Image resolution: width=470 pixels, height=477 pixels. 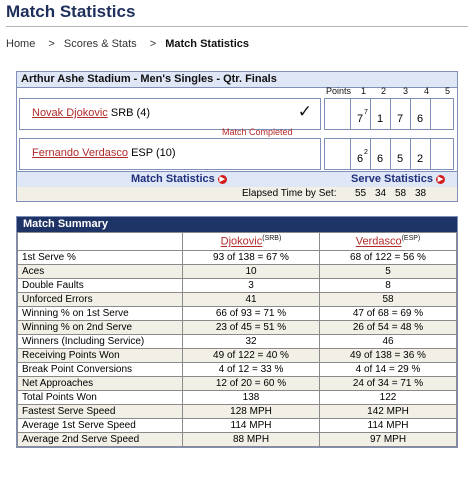 I want to click on set-score: 1, so click(x=380, y=114).